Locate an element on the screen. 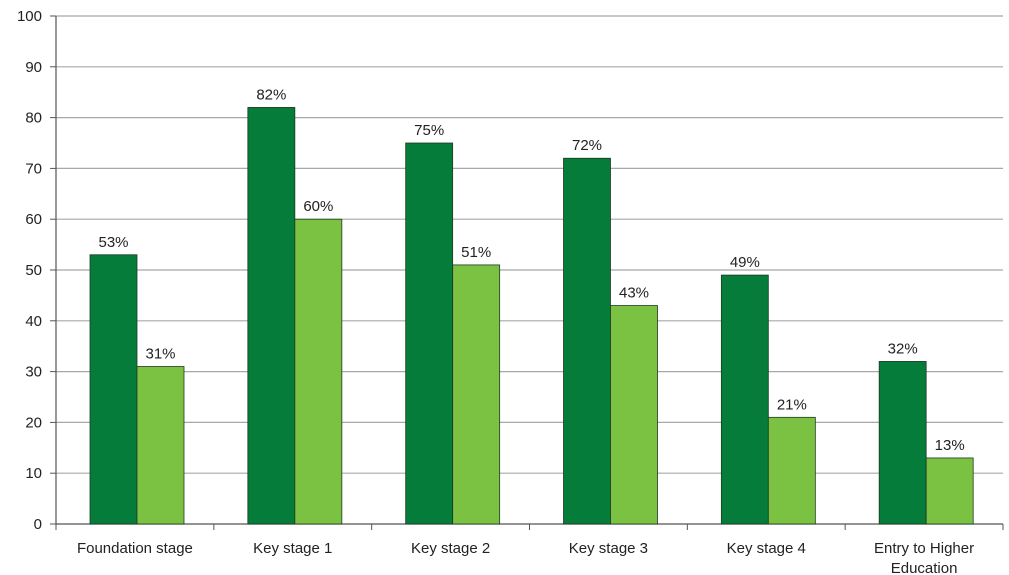 The width and height of the screenshot is (1009, 575). data-label: 53% is located at coordinates (113, 242).